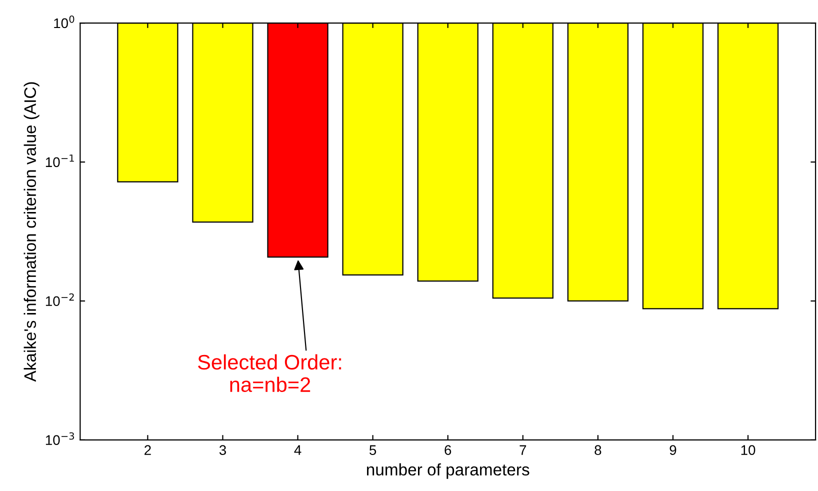 The width and height of the screenshot is (818, 491). Describe the element at coordinates (60, 299) in the screenshot. I see `y-tick-label: 10$^{−2}$` at that location.